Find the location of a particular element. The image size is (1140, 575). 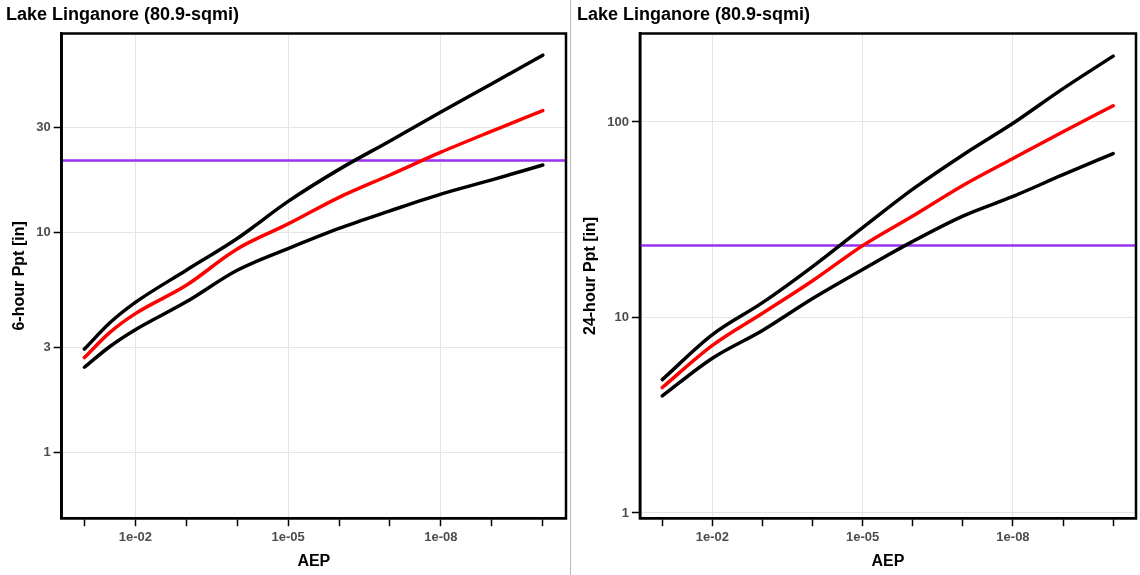

y-axis-title: 24-hour Ppt [in] is located at coordinates (590, 276).